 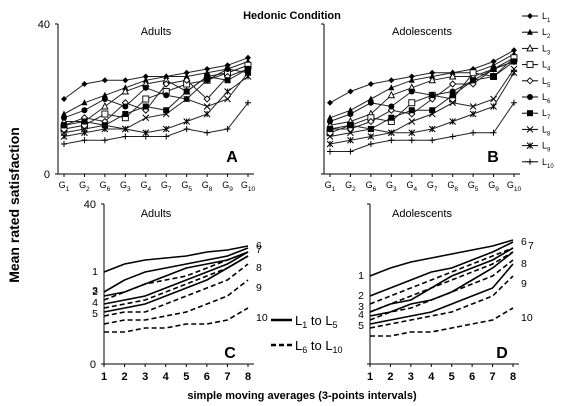 I want to click on series-line-l1, so click(x=422, y=76).